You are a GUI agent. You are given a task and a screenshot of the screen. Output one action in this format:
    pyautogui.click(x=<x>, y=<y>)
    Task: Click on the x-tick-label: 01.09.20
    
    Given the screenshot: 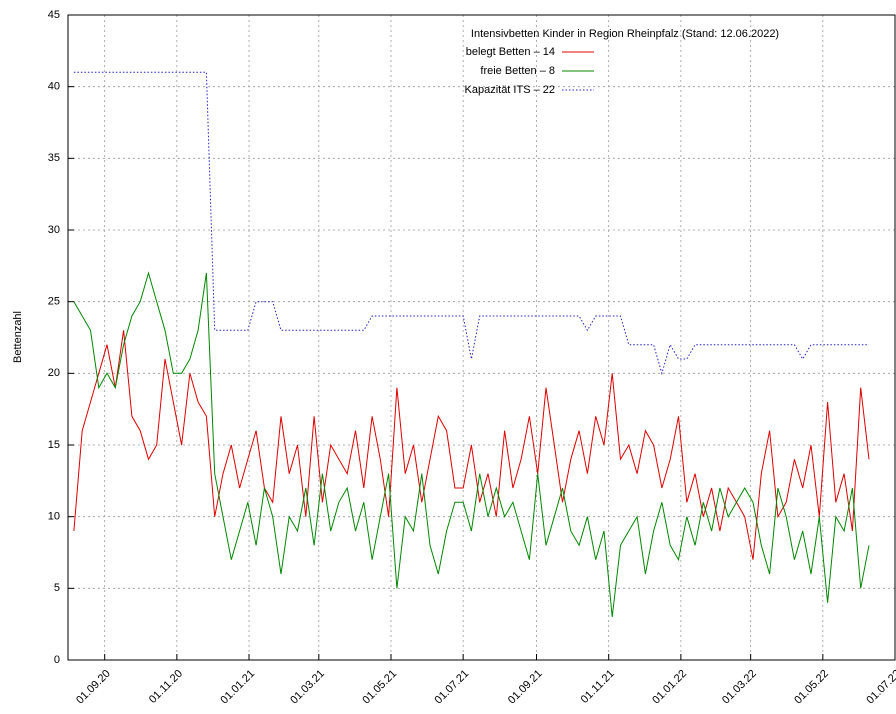 What is the action you would take?
    pyautogui.click(x=93, y=687)
    